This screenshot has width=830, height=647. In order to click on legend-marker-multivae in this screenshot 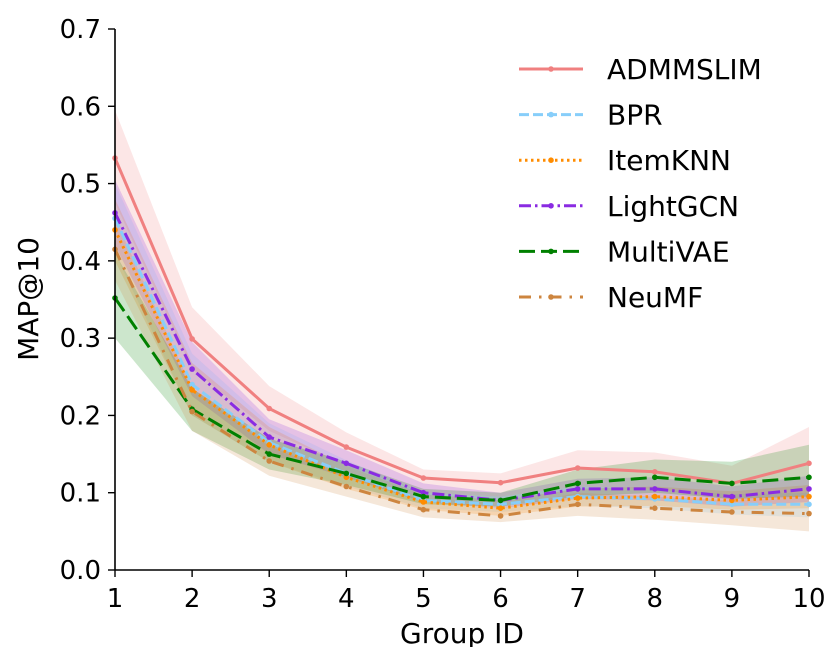, I will do `click(551, 251)`.